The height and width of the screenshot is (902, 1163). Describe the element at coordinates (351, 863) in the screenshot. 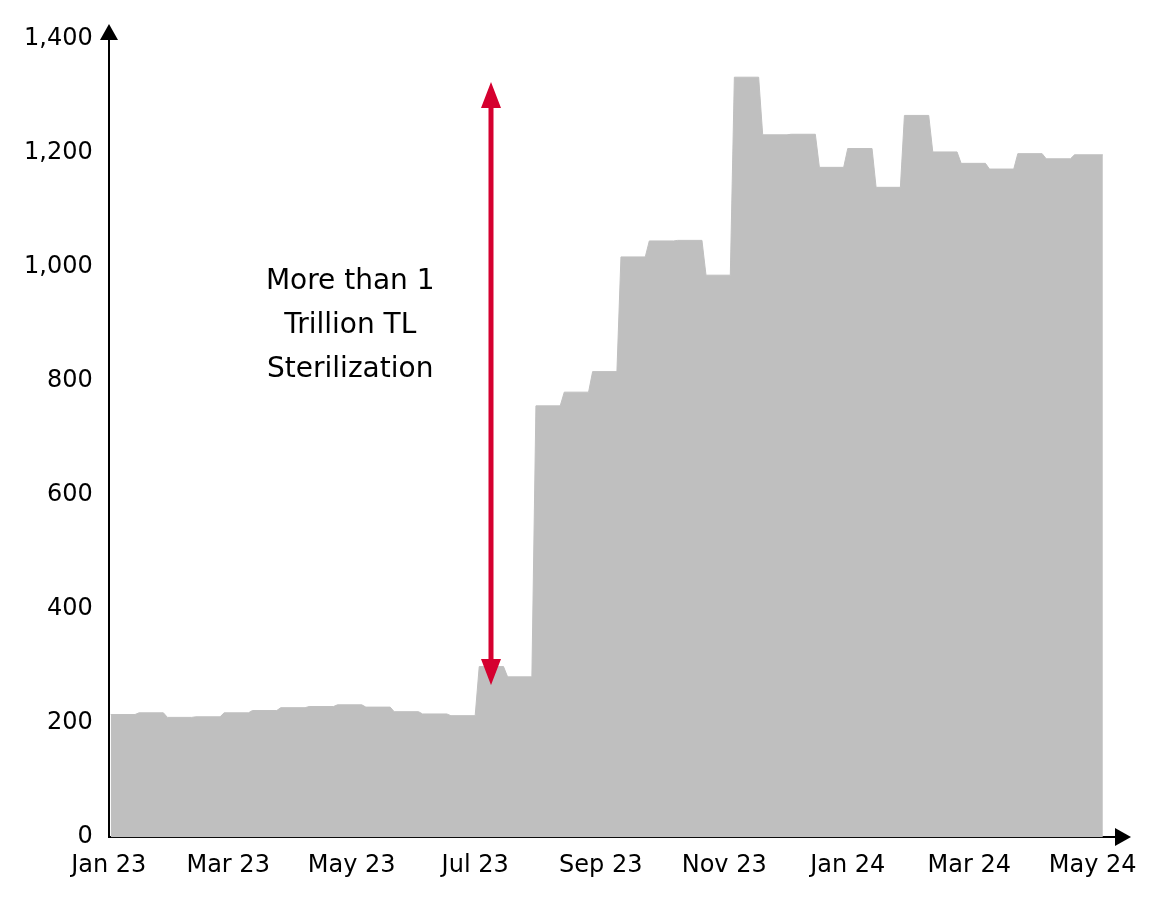

I see `x-tick-label: May 23` at that location.